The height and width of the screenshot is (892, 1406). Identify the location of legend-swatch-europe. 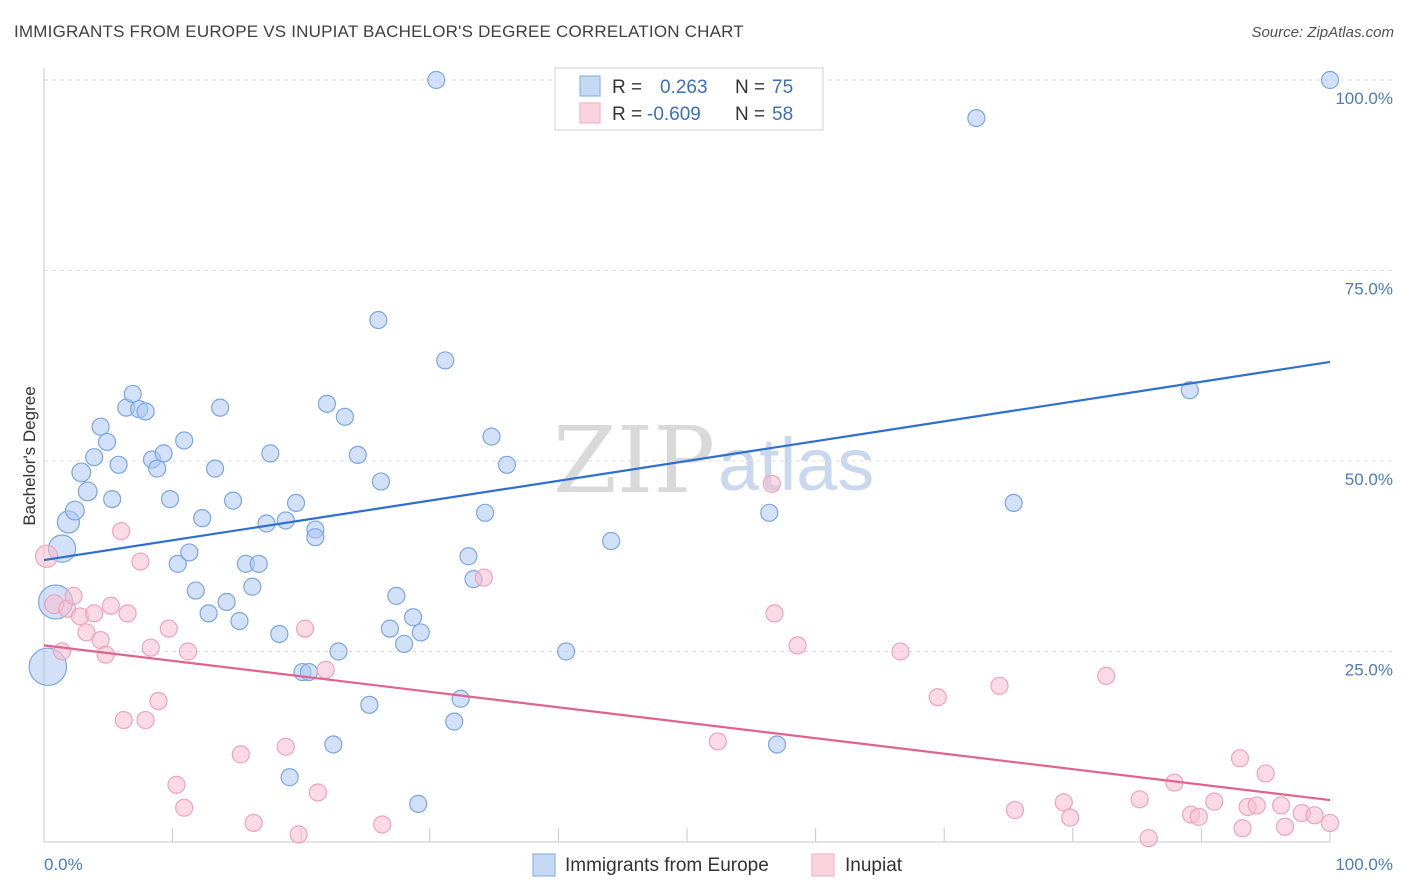
(590, 86).